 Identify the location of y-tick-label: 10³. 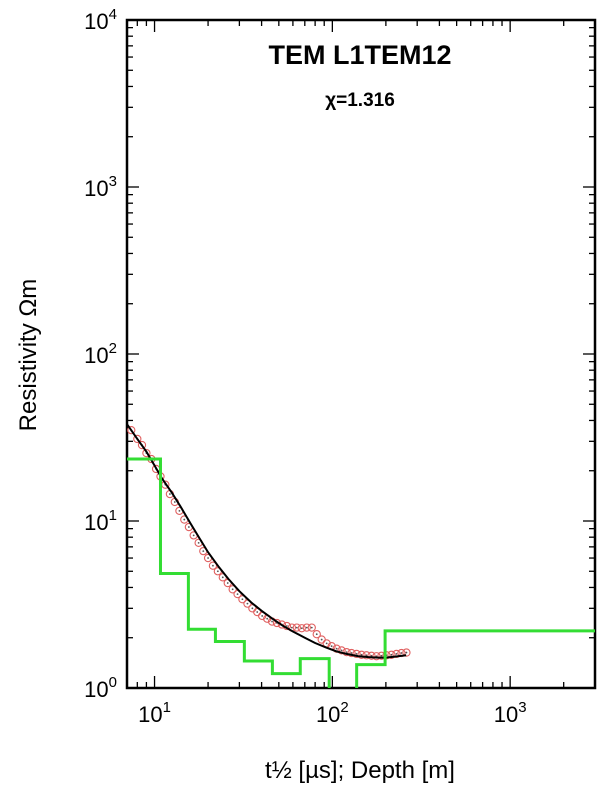
(100, 187).